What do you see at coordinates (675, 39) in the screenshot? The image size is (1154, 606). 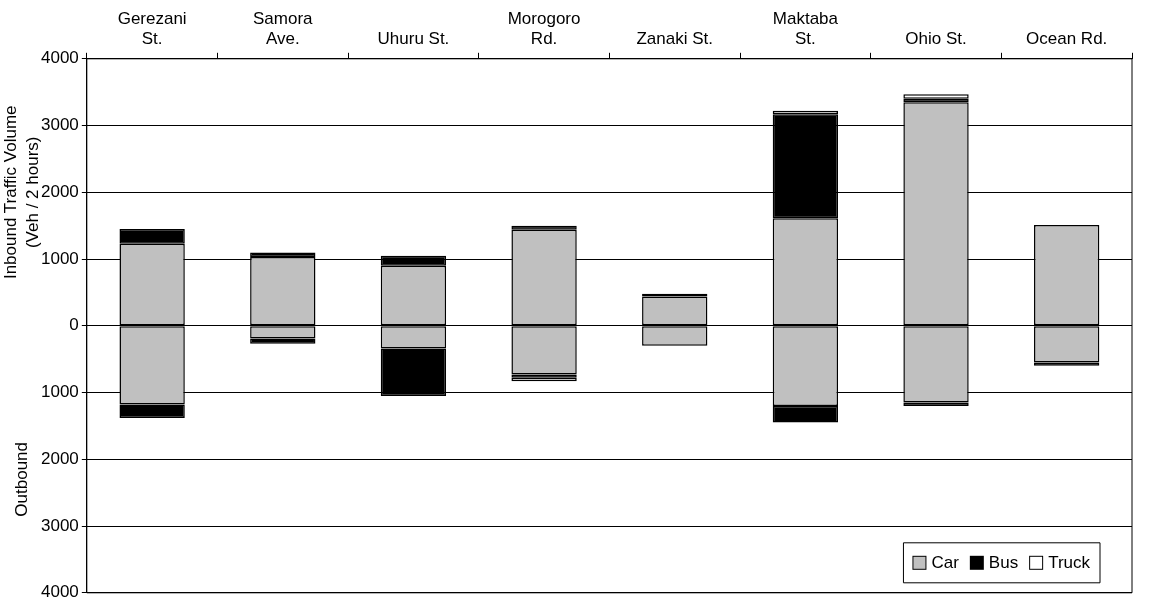 I see `x-tick-label: Zanaki St.` at bounding box center [675, 39].